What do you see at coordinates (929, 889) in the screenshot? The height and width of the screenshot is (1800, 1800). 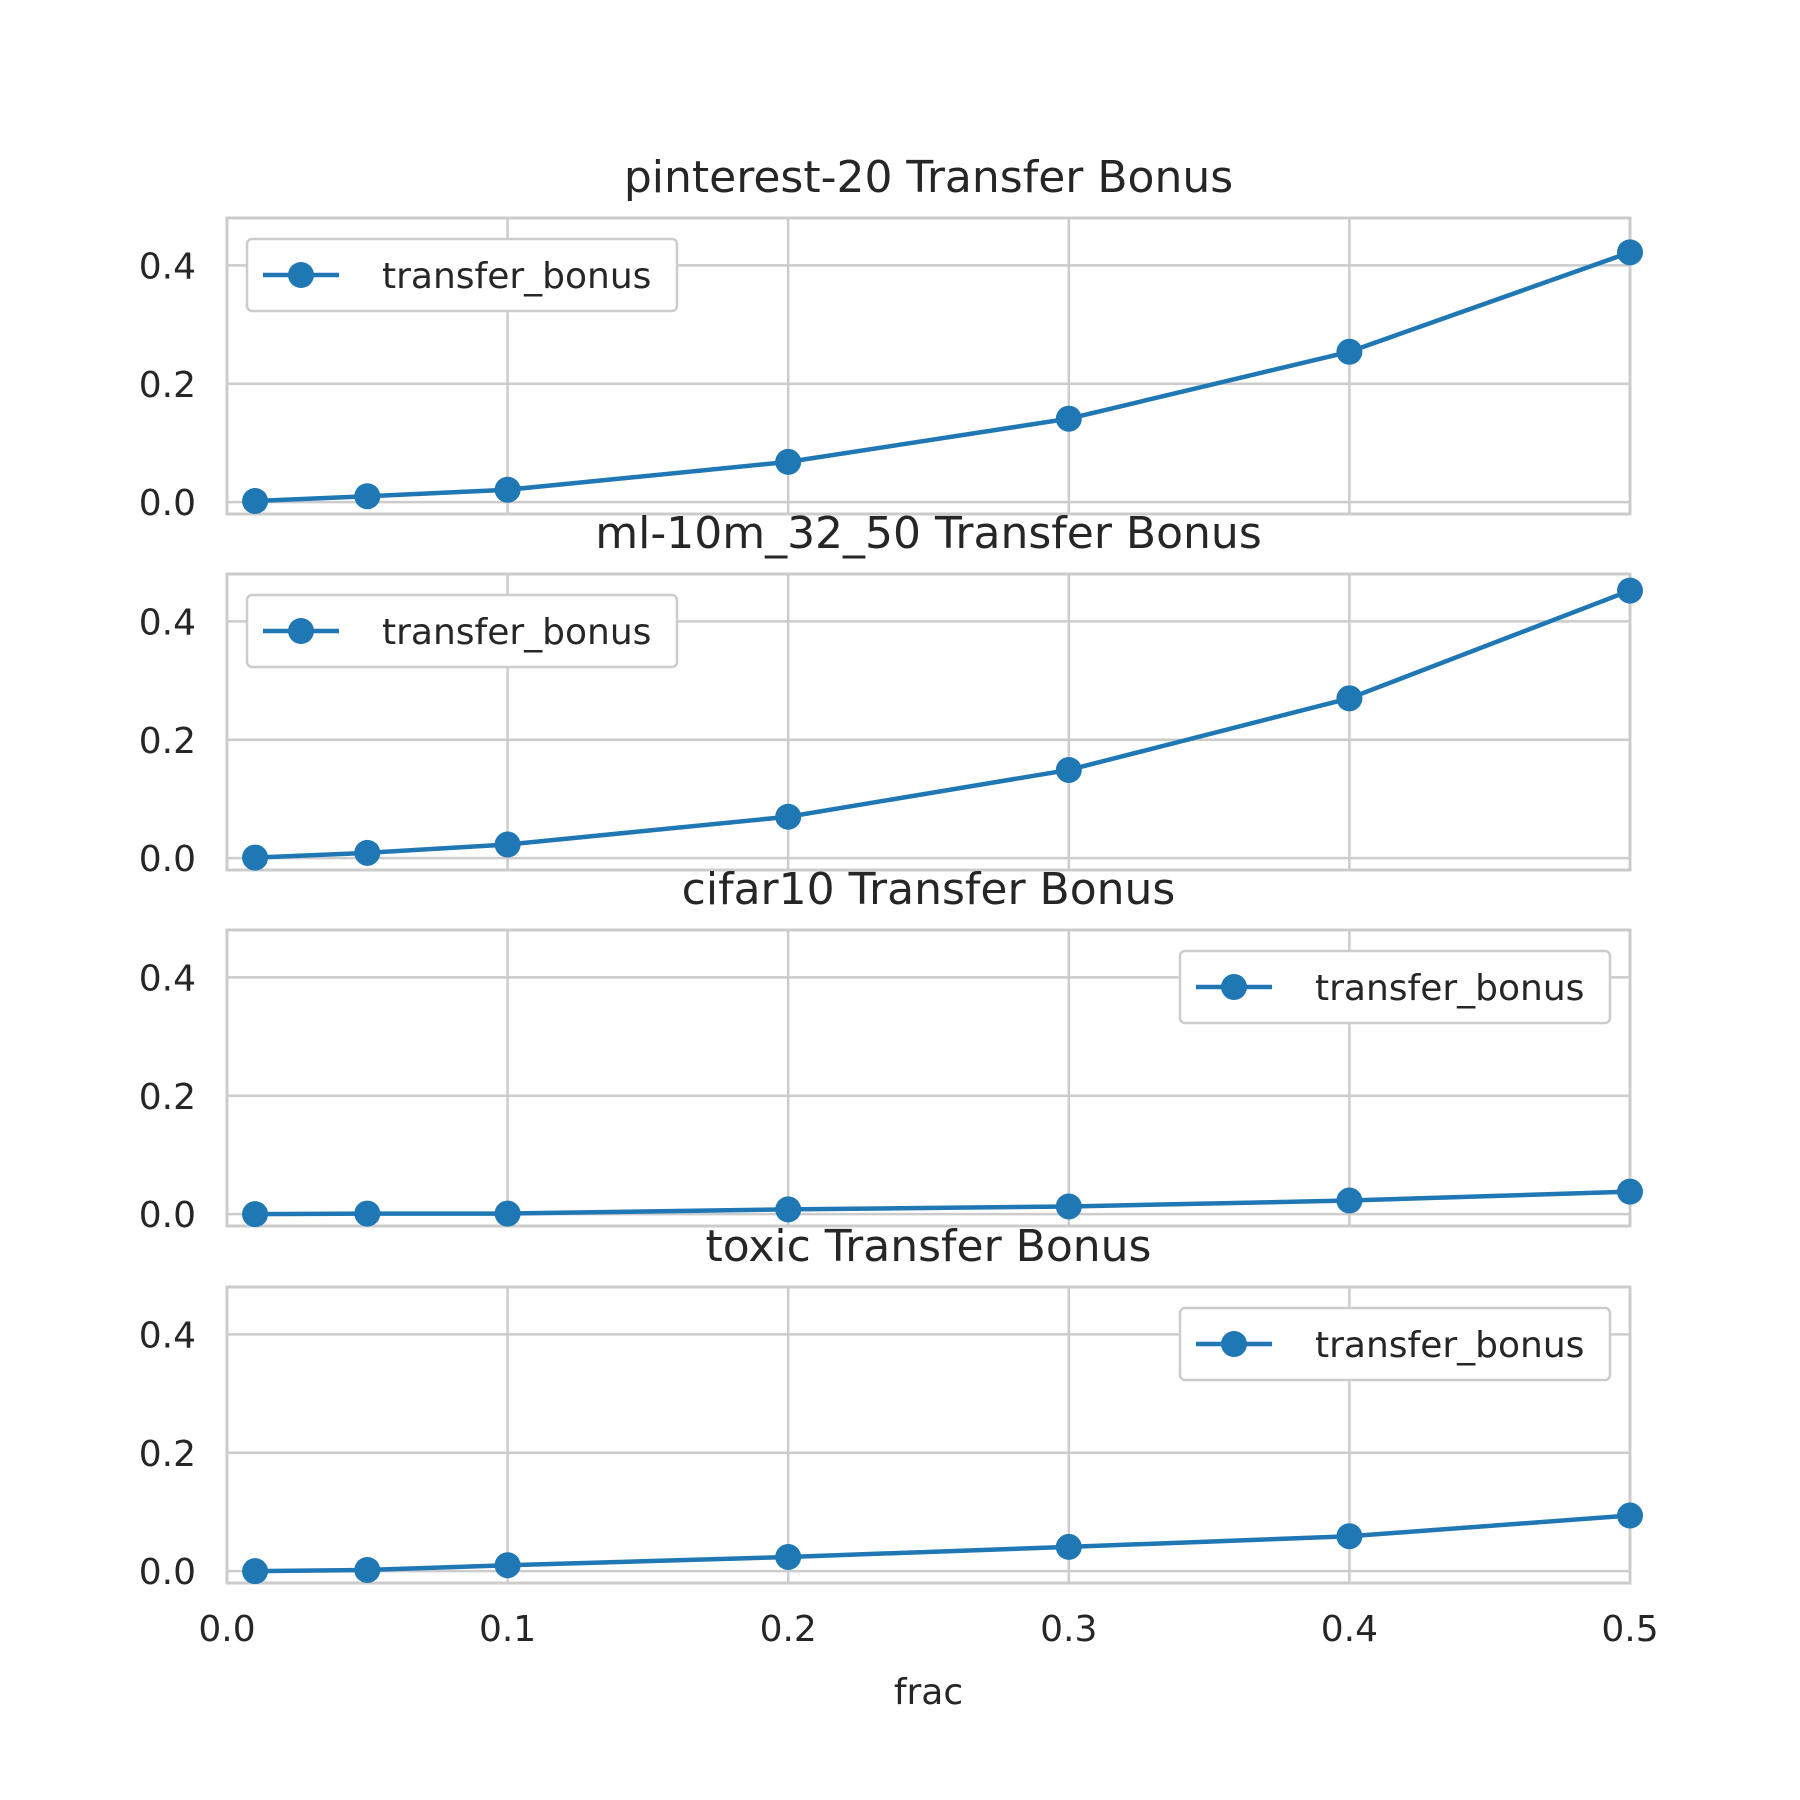 I see `subplot-title: cifar10 Transfer Bonus` at bounding box center [929, 889].